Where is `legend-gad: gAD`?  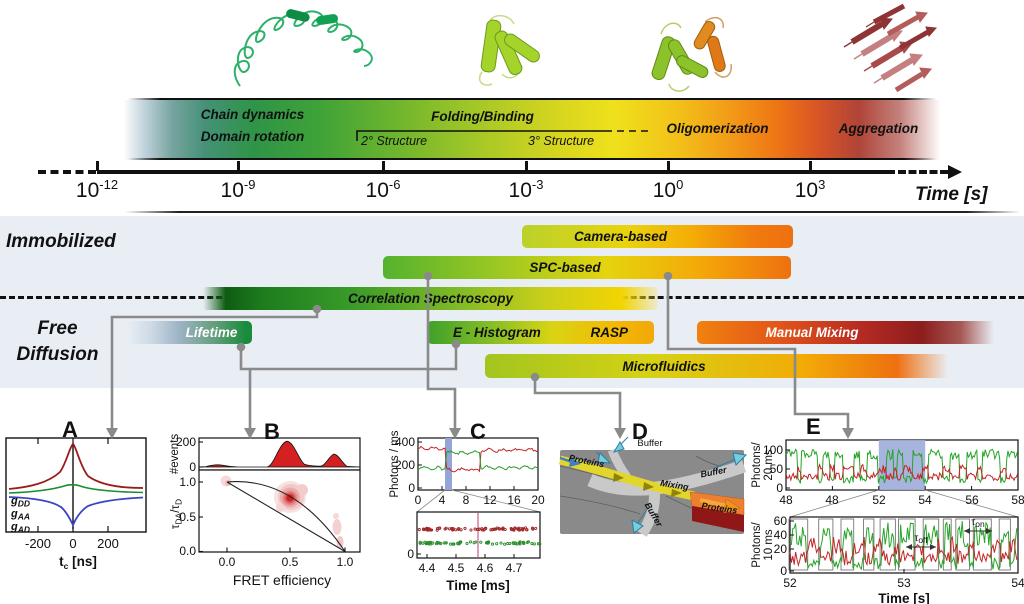
legend-gad: gAD is located at coordinates (20, 528).